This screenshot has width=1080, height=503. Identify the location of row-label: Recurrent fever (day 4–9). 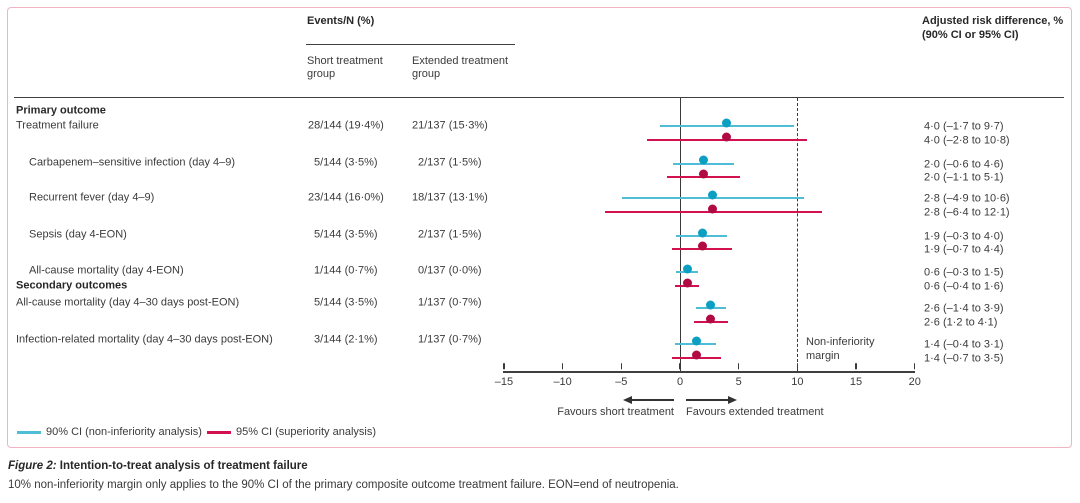
(92, 197).